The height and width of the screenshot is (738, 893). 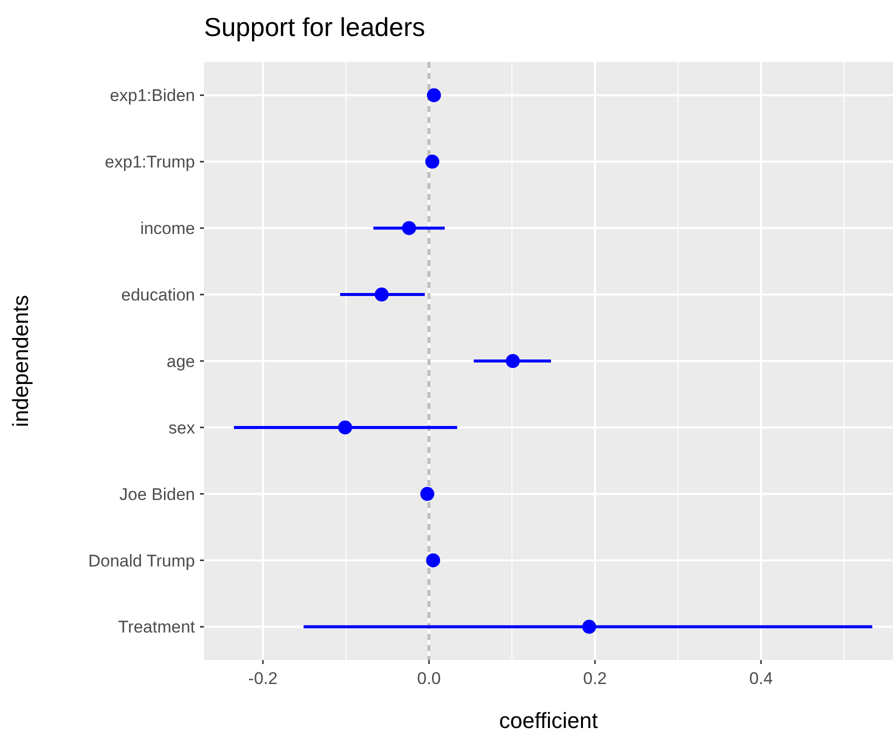 What do you see at coordinates (152, 96) in the screenshot?
I see `y-tick-label: exp1:Biden` at bounding box center [152, 96].